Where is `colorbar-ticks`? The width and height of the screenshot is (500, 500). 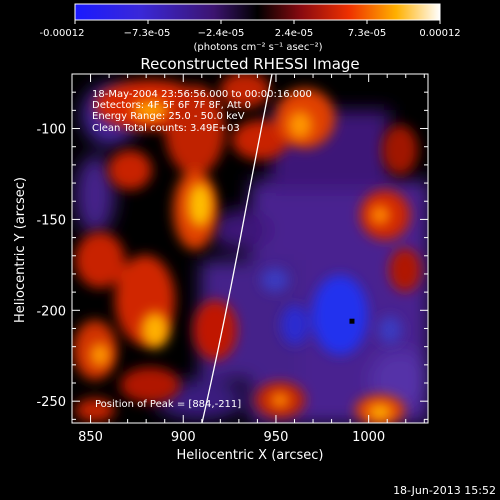
colorbar-ticks is located at coordinates (257, 22).